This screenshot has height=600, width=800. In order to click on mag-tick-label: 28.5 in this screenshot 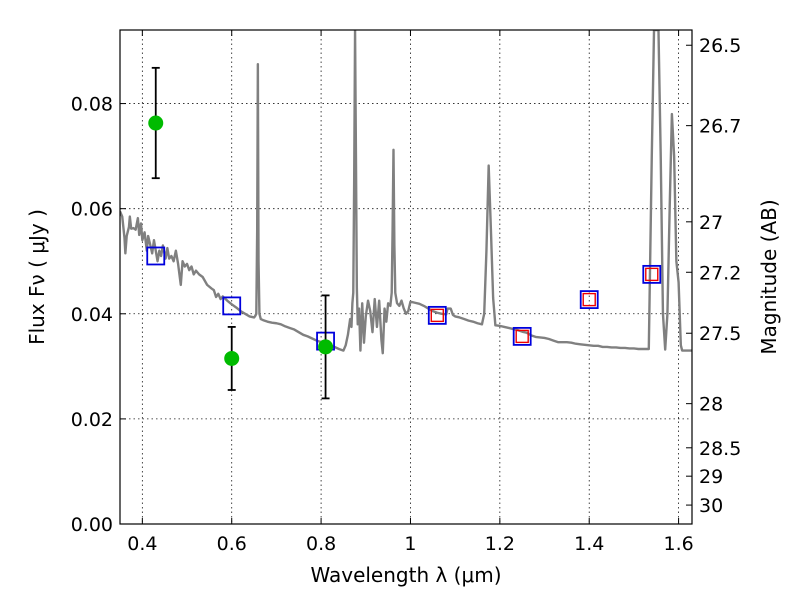, I will do `click(720, 449)`.